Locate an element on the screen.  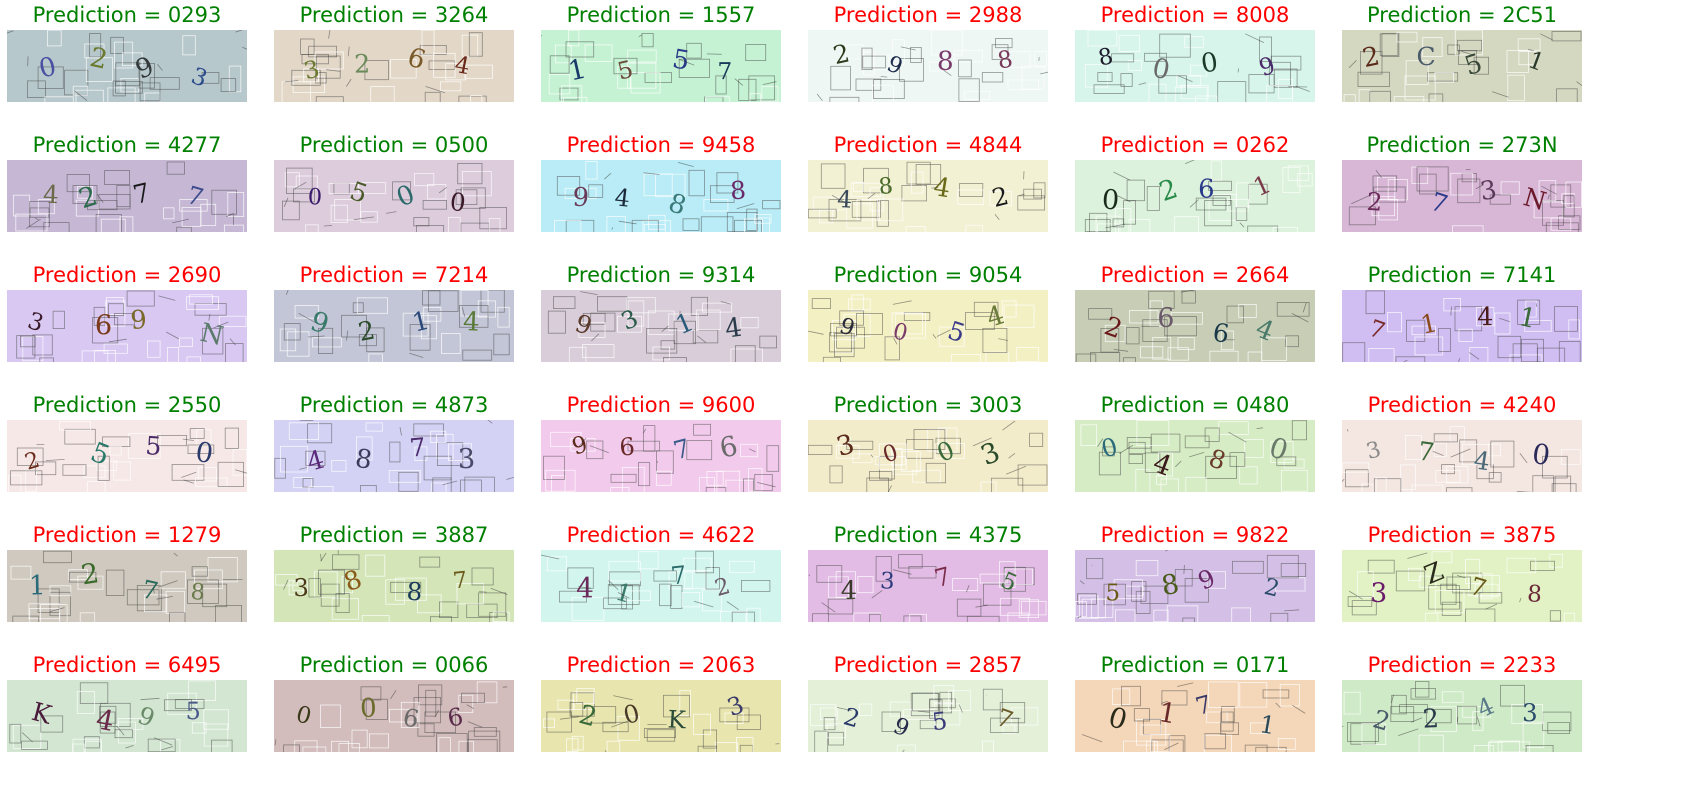
prediction-title: Prediction = 2690 is located at coordinates (127, 275).